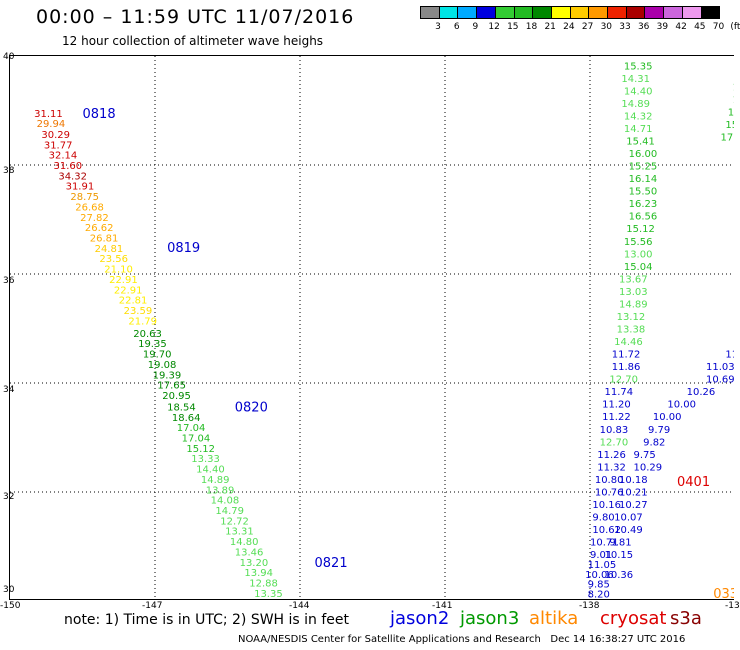 Image resolution: width=740 pixels, height=650 pixels. I want to click on wave-height-value: 15.12, so click(640, 229).